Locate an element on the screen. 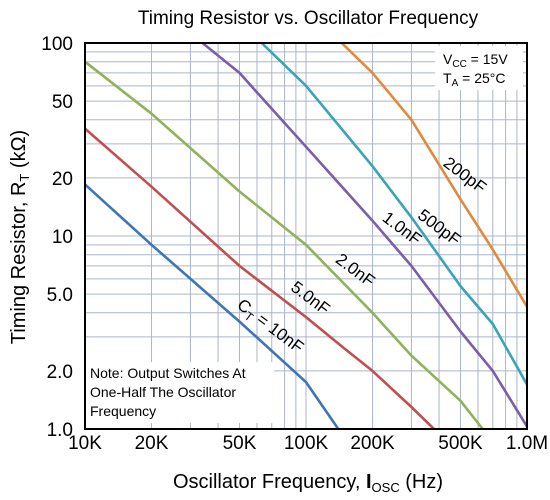  x-tick-label: 10K is located at coordinates (85, 443).